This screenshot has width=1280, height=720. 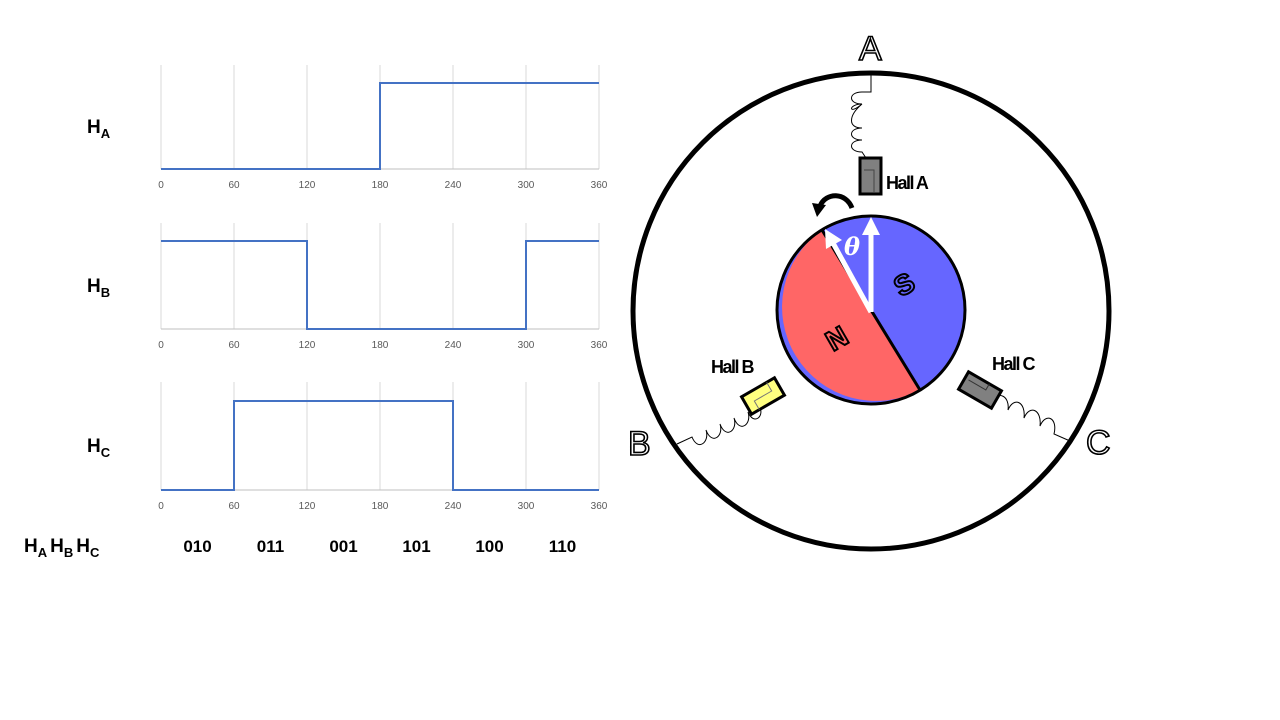 I want to click on code-value: 010, so click(x=197, y=546).